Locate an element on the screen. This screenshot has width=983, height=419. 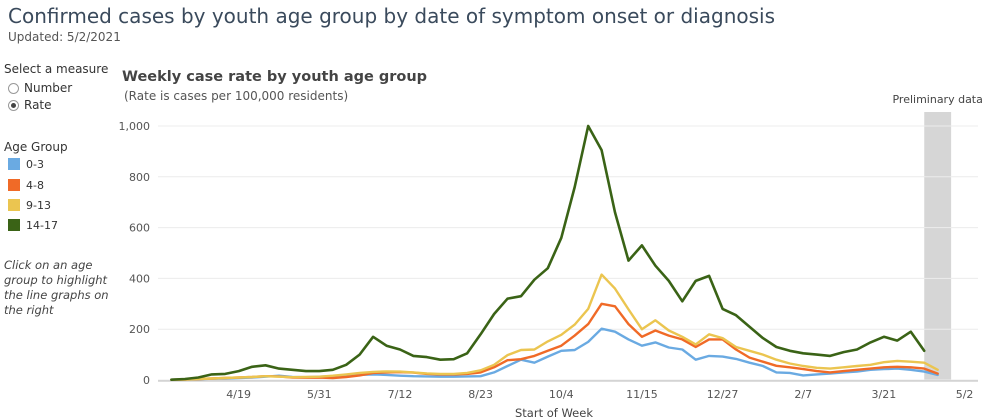
legend-item-14-17: 14-17 is located at coordinates (33, 225).